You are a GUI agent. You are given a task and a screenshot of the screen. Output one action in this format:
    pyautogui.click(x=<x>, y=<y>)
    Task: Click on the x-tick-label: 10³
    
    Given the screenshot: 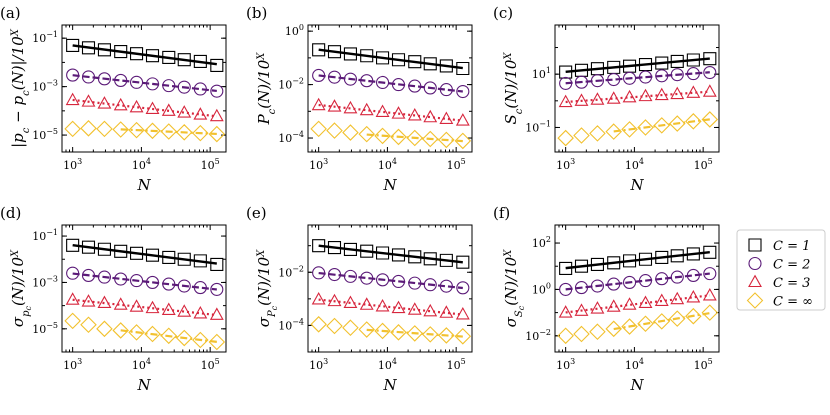 What is the action you would take?
    pyautogui.click(x=565, y=364)
    